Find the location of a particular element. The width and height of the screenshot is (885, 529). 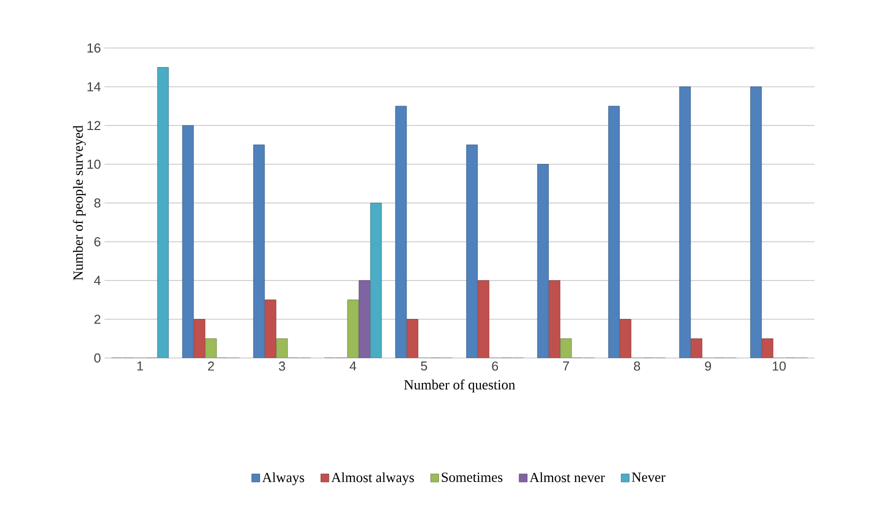

x-tick-label: 9 is located at coordinates (708, 366).